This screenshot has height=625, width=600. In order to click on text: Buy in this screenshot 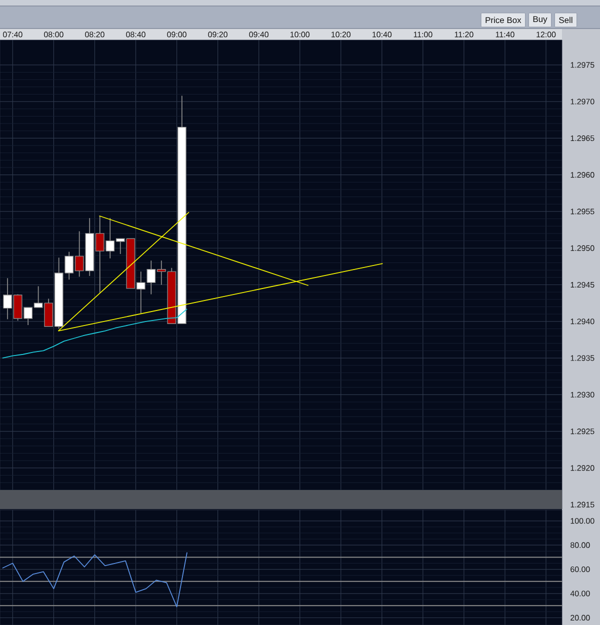, I will do `click(540, 20)`.